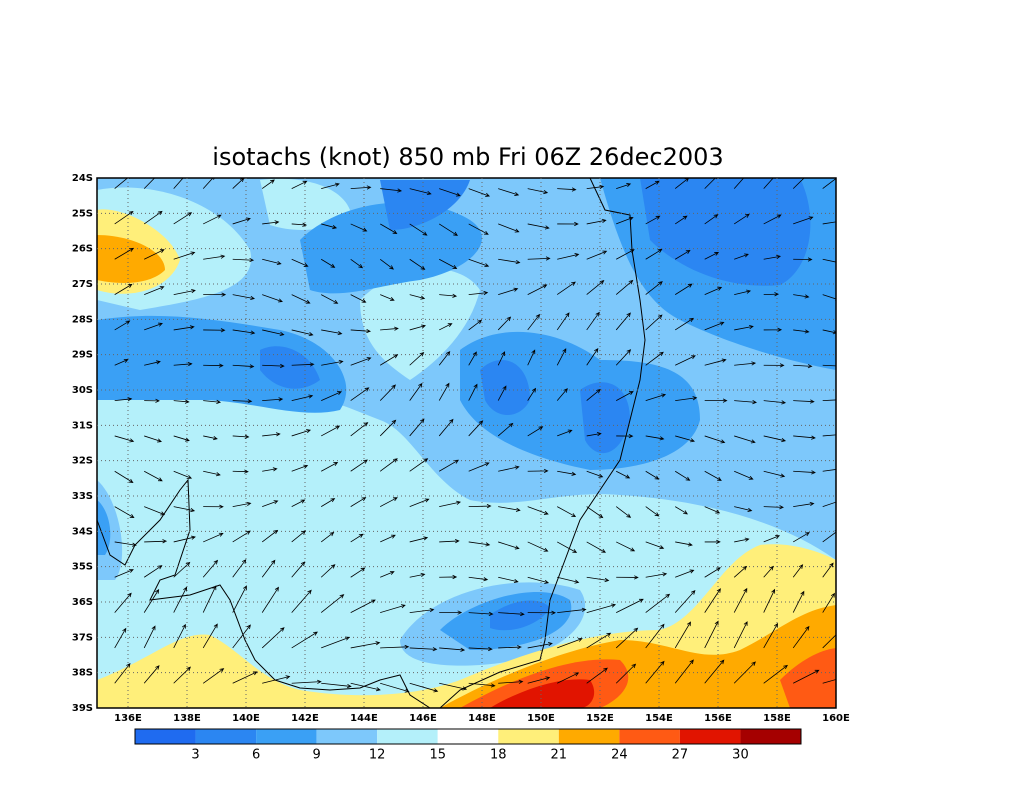  I want to click on legend-label: 9, so click(316, 755).